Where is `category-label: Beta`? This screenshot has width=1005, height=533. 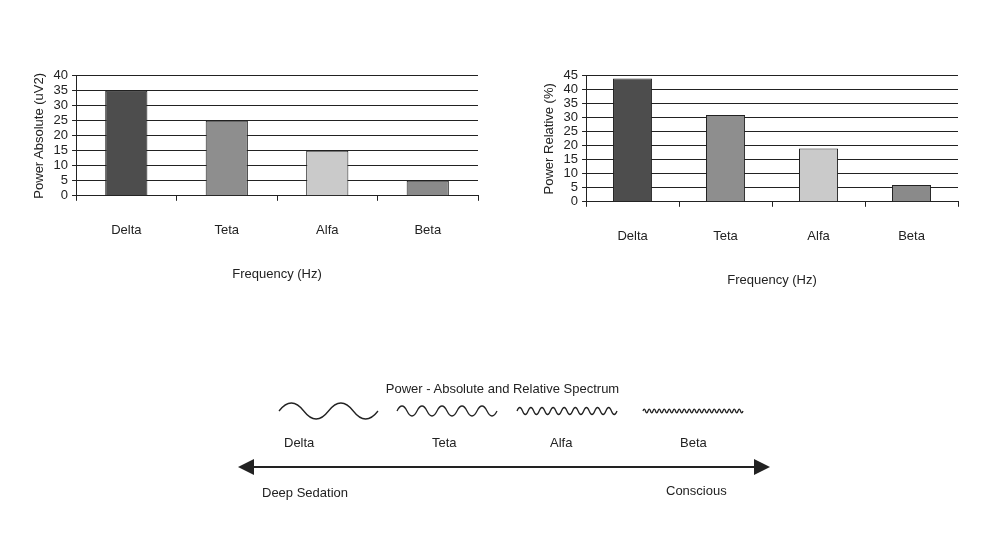 category-label: Beta is located at coordinates (693, 442).